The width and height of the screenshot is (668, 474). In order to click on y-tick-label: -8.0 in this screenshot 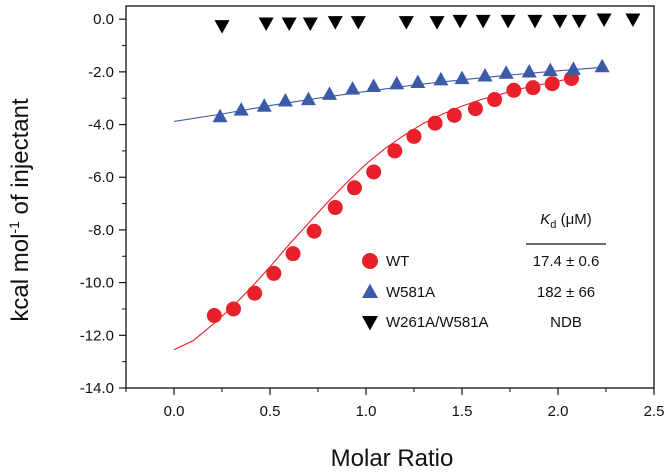, I will do `click(101, 230)`.